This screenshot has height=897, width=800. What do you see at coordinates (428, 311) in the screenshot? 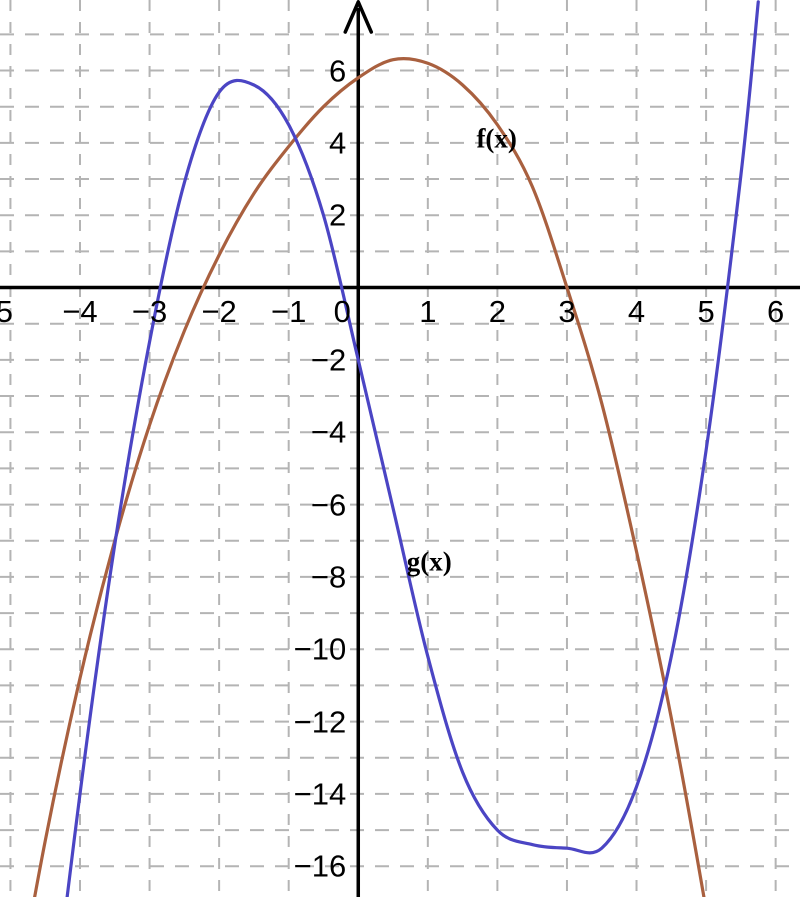
I see `x-axis-tick-label: 1` at bounding box center [428, 311].